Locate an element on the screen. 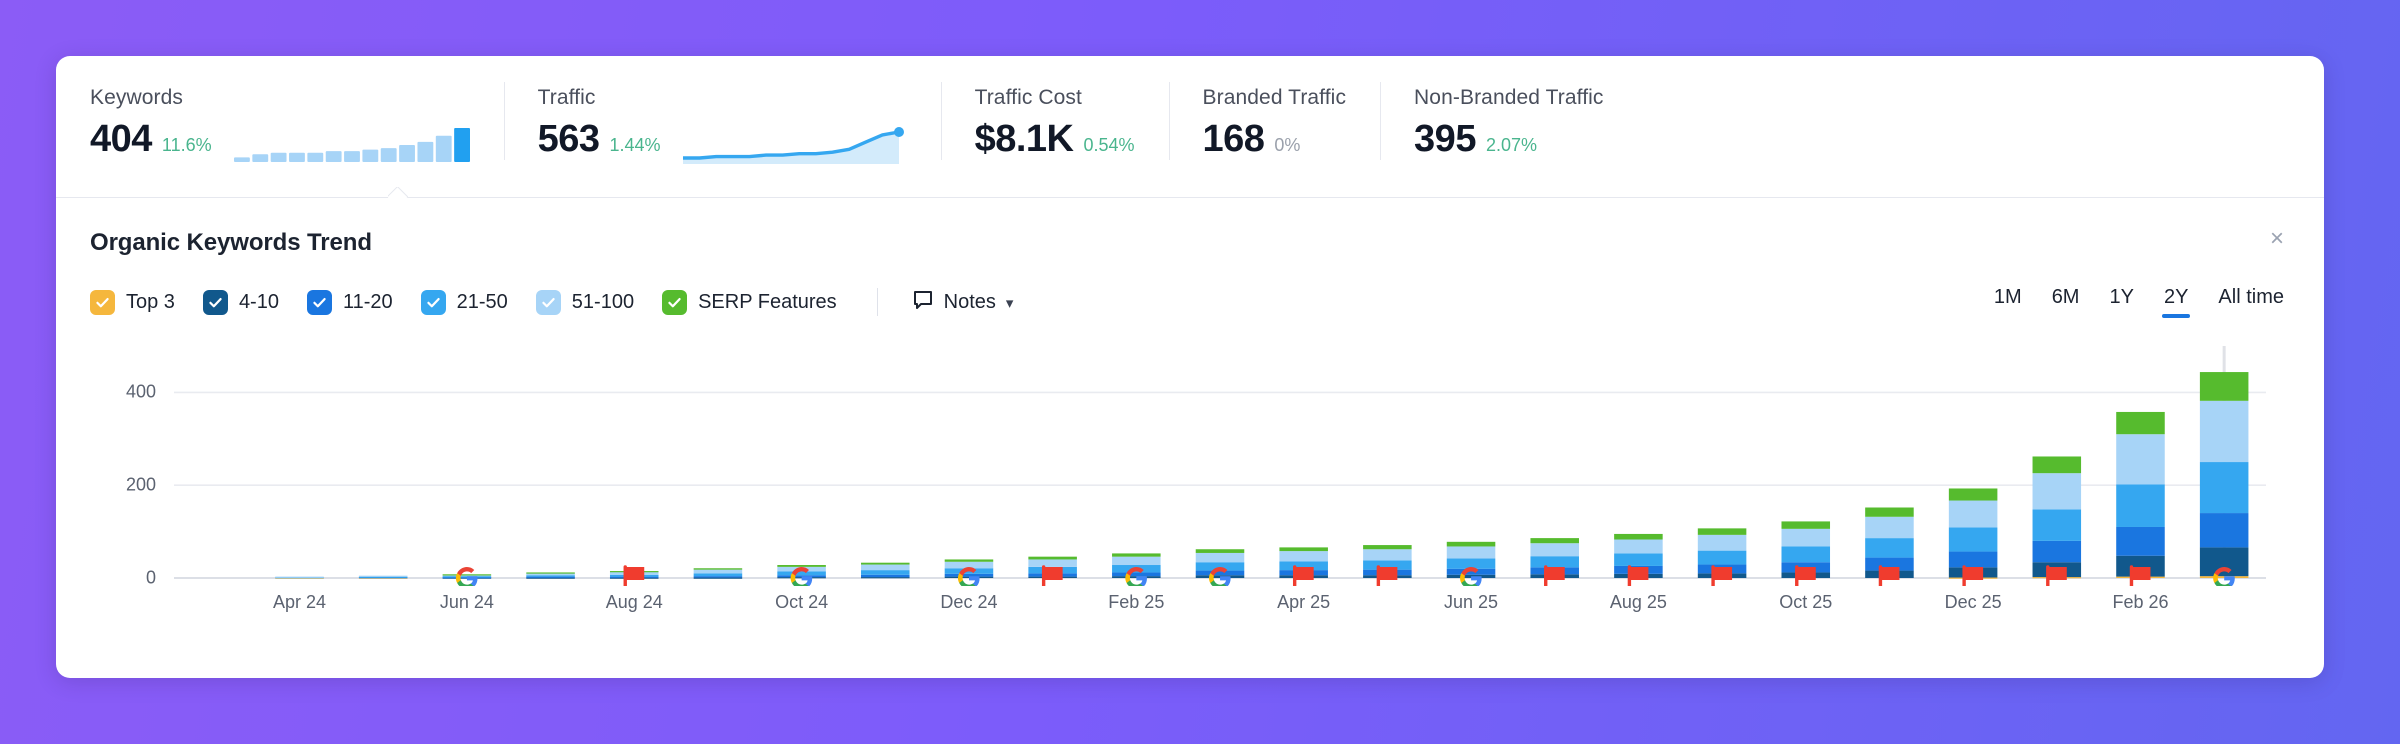  range-all-time: All time is located at coordinates (2251, 297).